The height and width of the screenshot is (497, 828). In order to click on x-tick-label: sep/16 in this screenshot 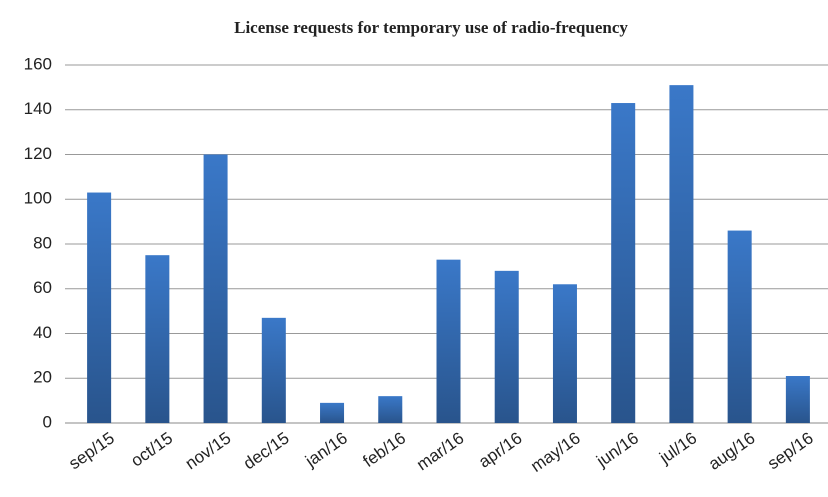, I will do `click(790, 450)`.